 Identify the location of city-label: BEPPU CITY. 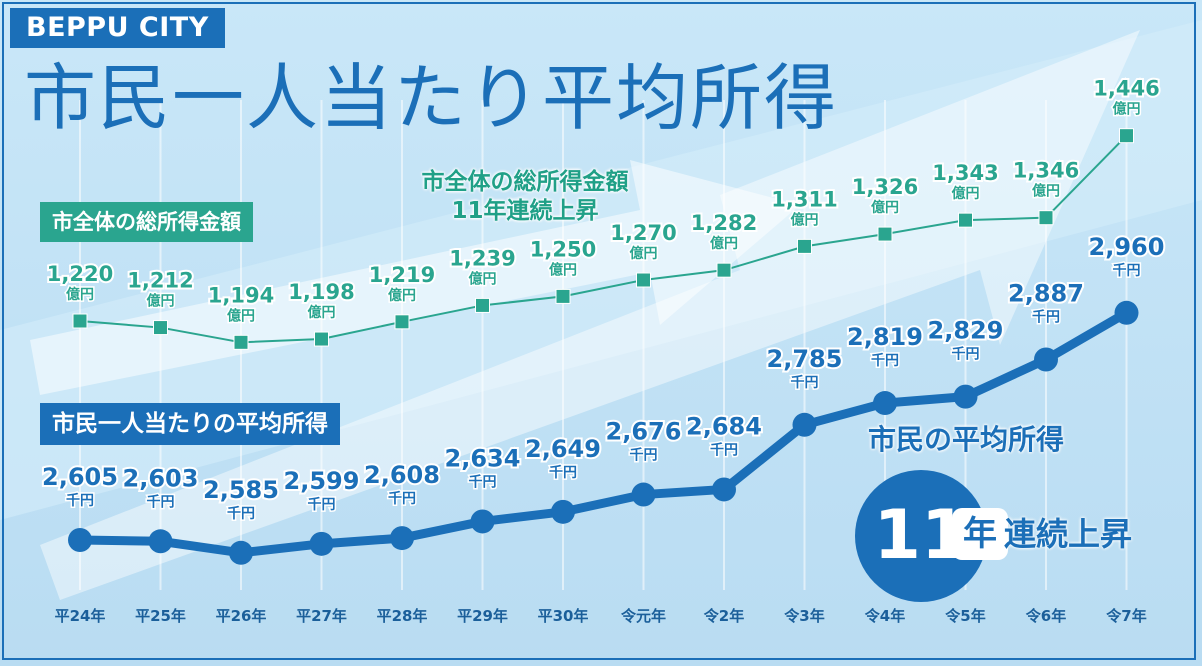
(117, 28).